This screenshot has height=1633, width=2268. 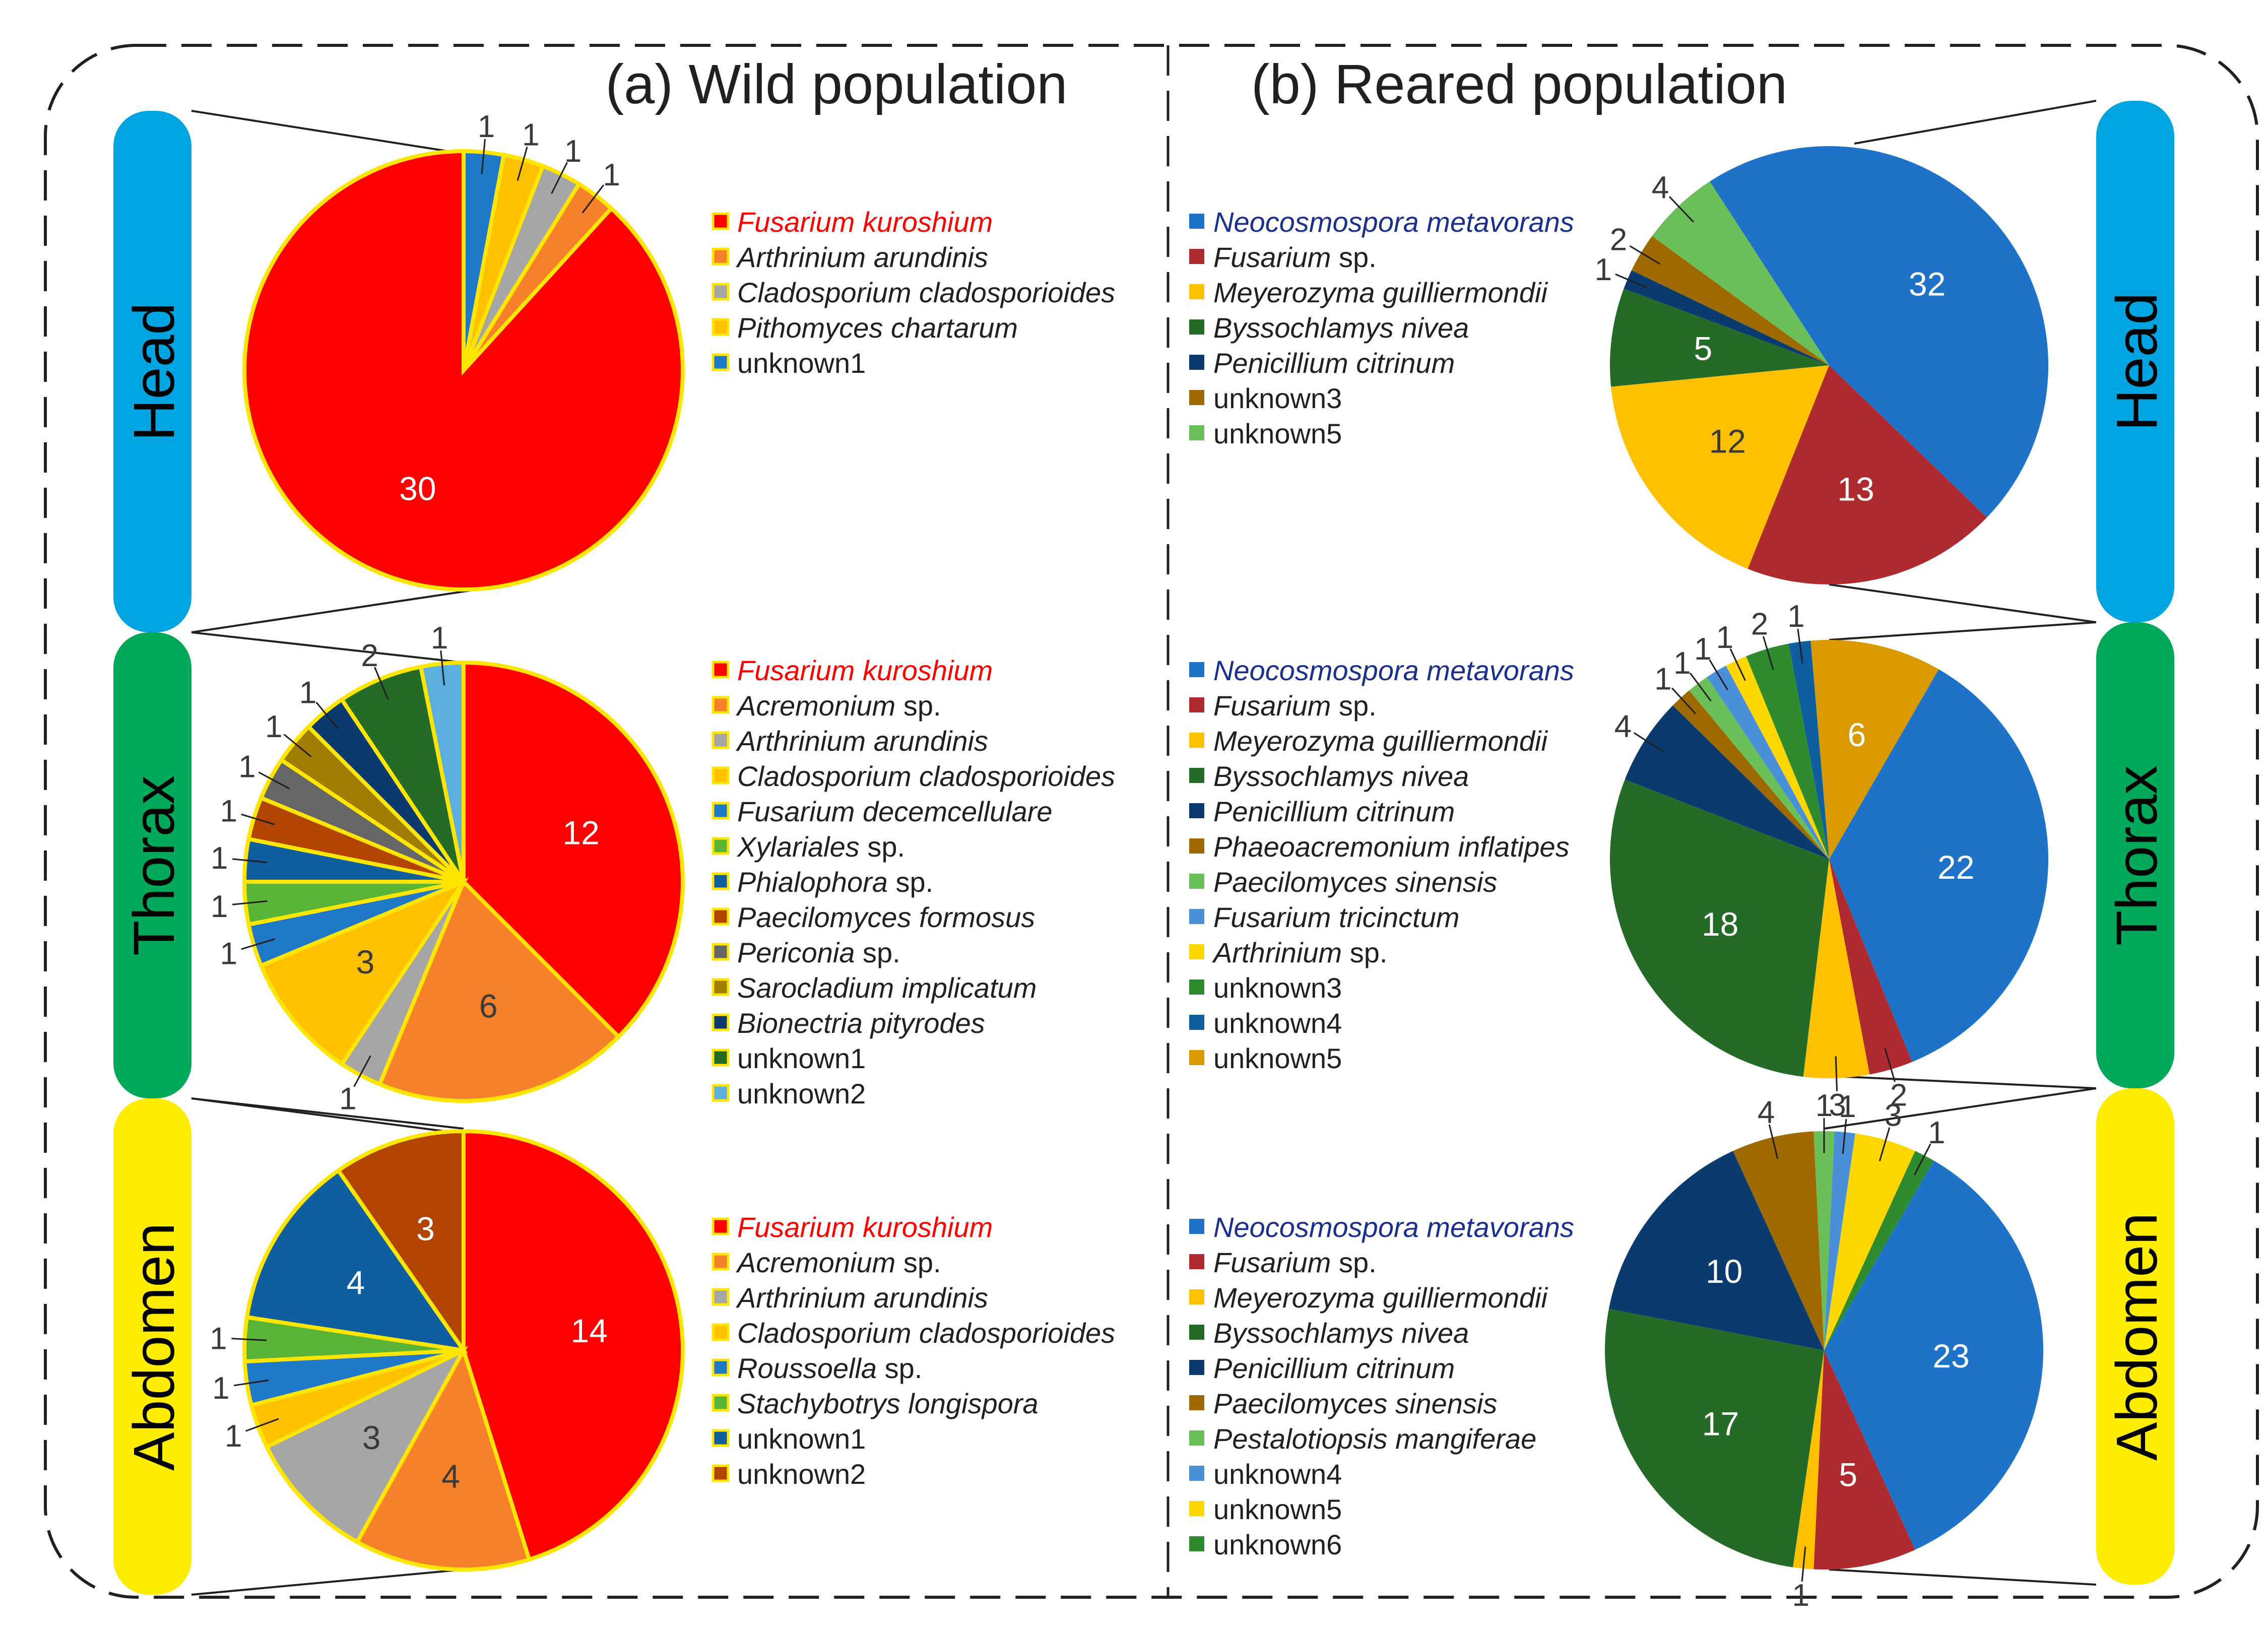 What do you see at coordinates (1391, 847) in the screenshot?
I see `legend-label: Phaeoacremonium inflatipes` at bounding box center [1391, 847].